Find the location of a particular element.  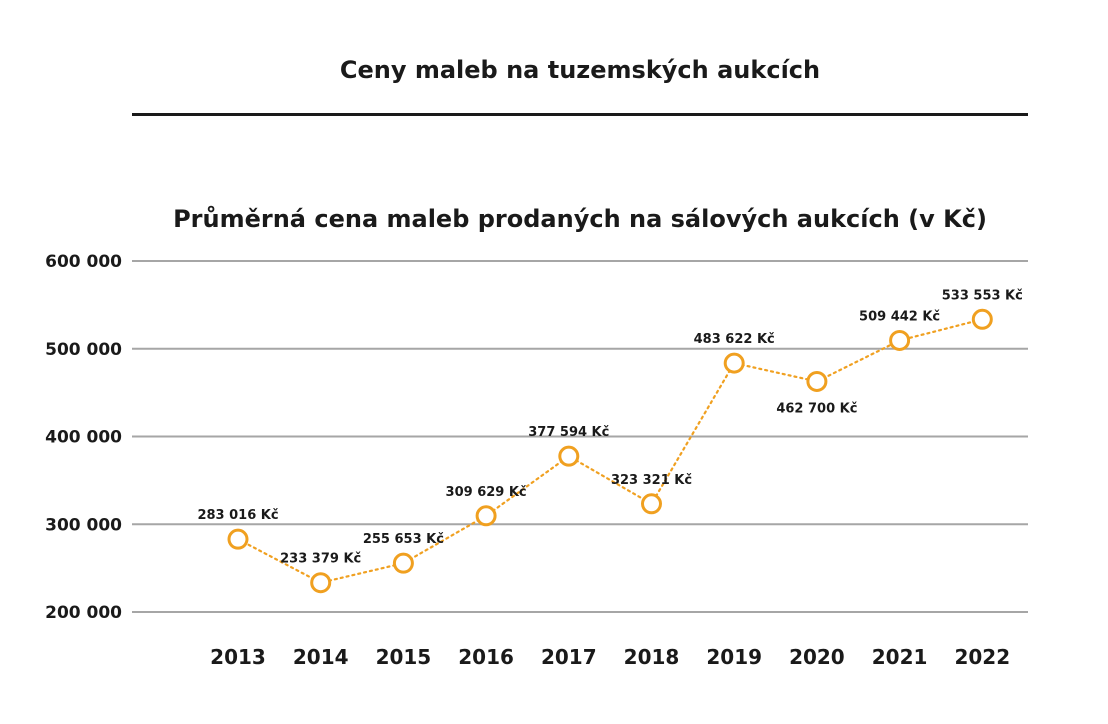

data-label: 509 442 Kč is located at coordinates (899, 316).